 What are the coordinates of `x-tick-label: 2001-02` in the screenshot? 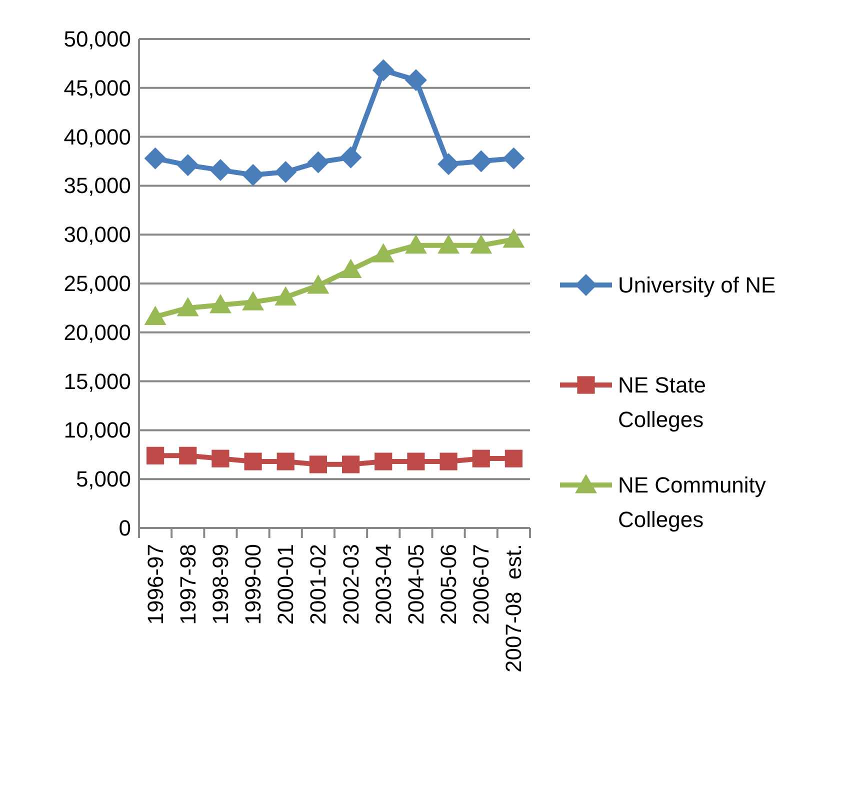 It's located at (318, 584).